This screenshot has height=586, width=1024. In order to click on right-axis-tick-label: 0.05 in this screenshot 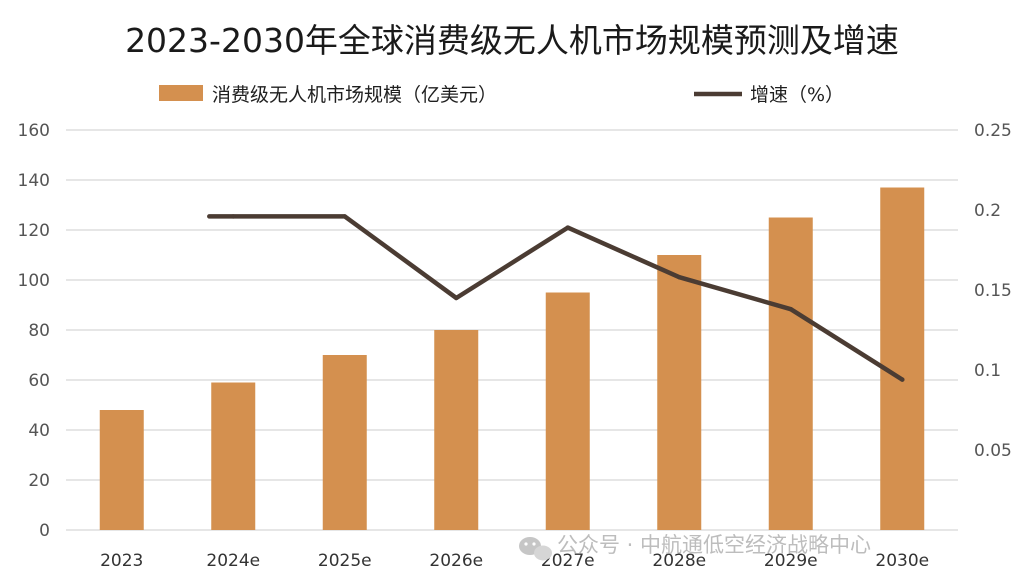, I will do `click(993, 451)`.